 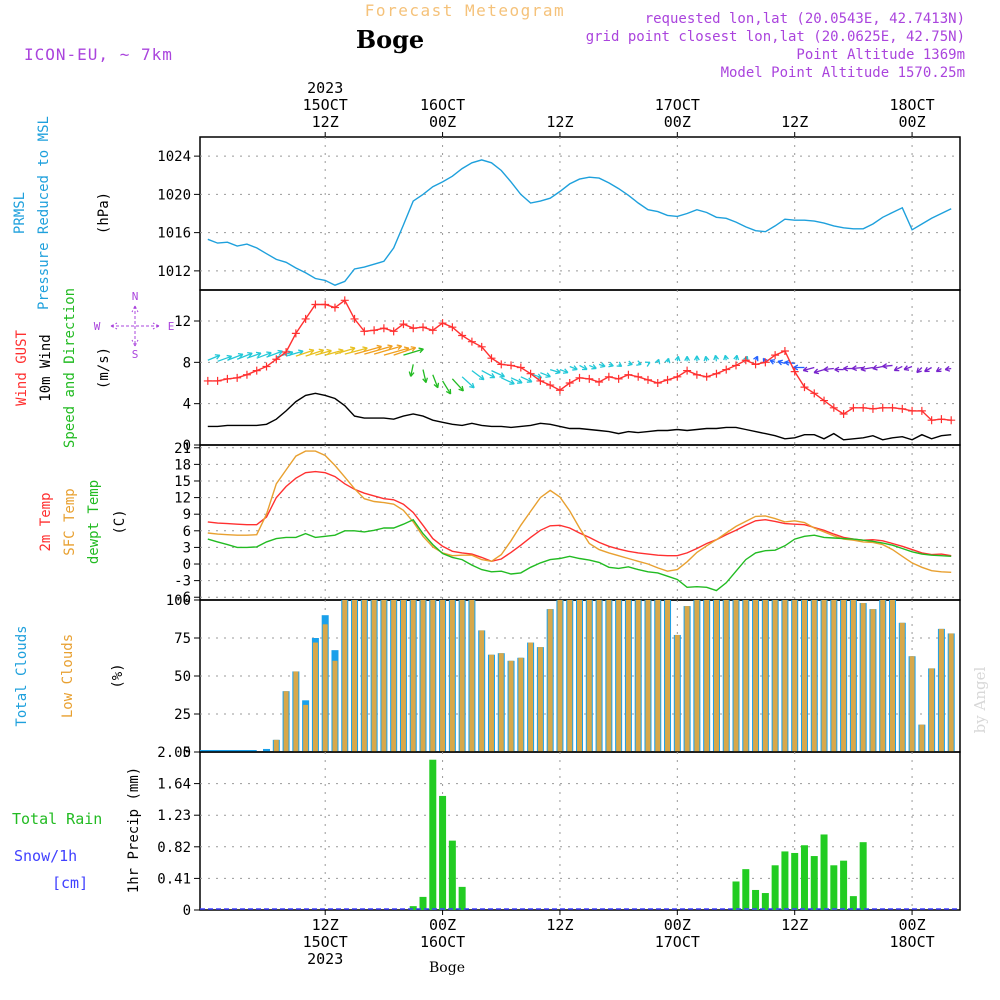 What do you see at coordinates (325, 925) in the screenshot?
I see `bottom-time-label: 12Z` at bounding box center [325, 925].